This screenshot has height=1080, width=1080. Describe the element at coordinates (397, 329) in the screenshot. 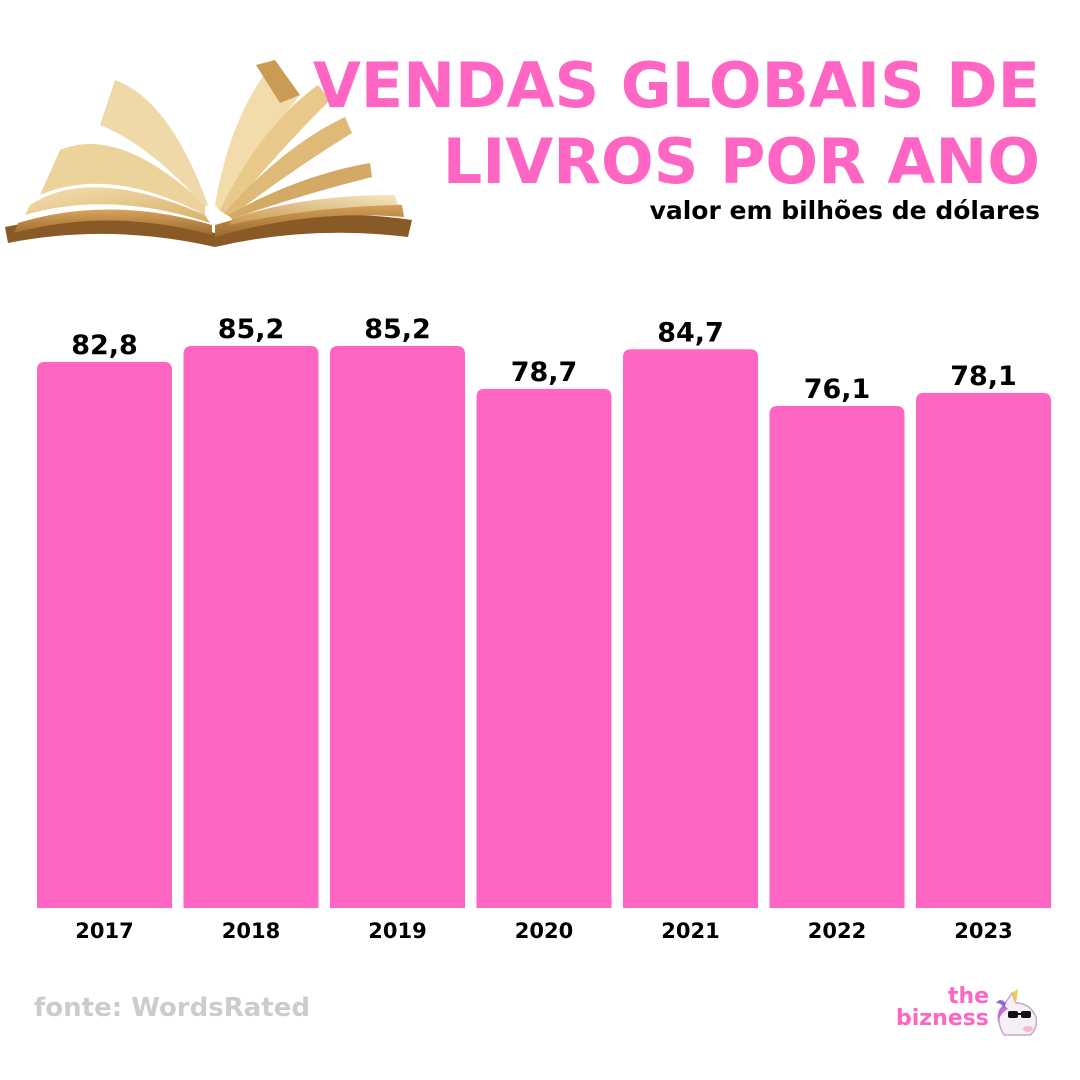

I see `data-label-2019: 85,2` at that location.